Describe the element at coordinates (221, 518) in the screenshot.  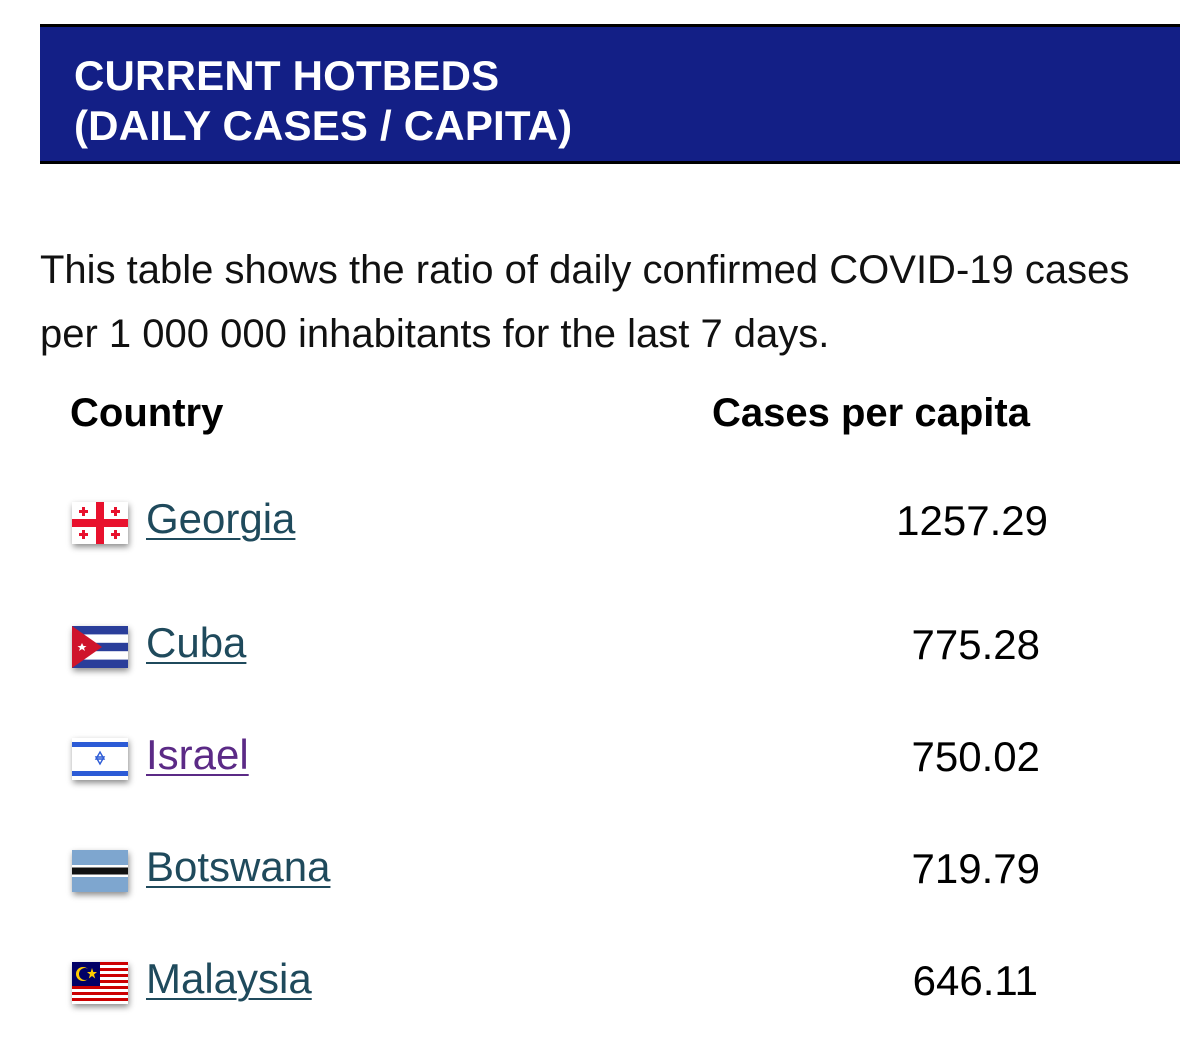
I see `country-link-georgia: Georgia` at that location.